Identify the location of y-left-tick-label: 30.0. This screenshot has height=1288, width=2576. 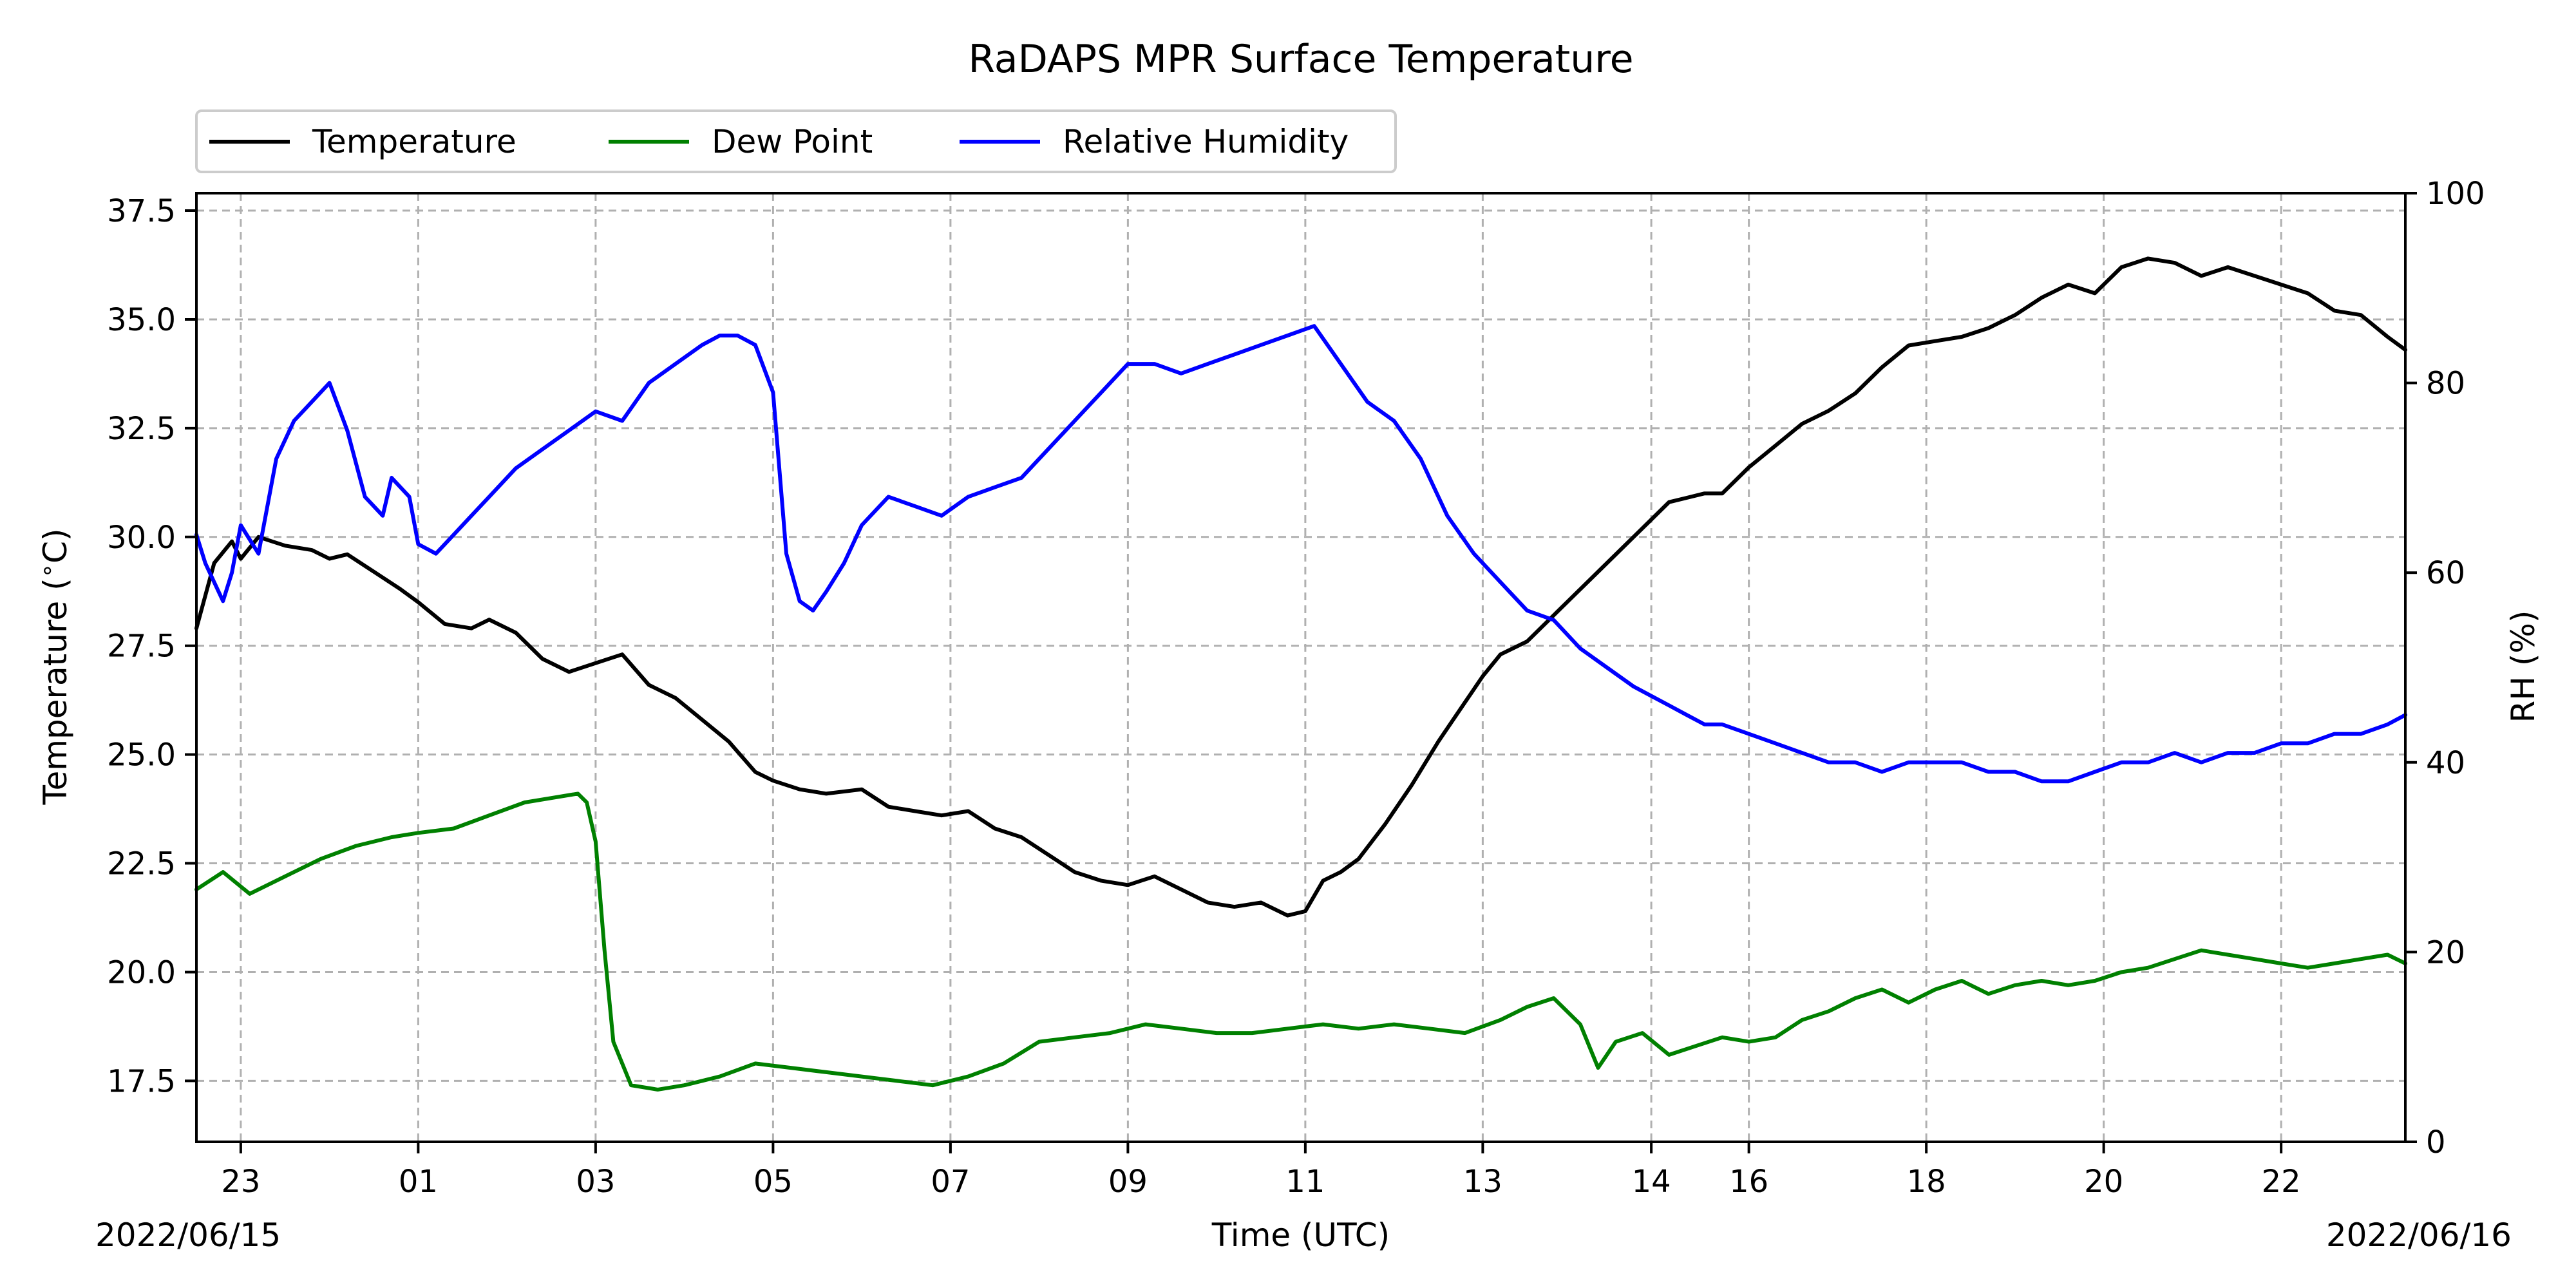
(141, 538).